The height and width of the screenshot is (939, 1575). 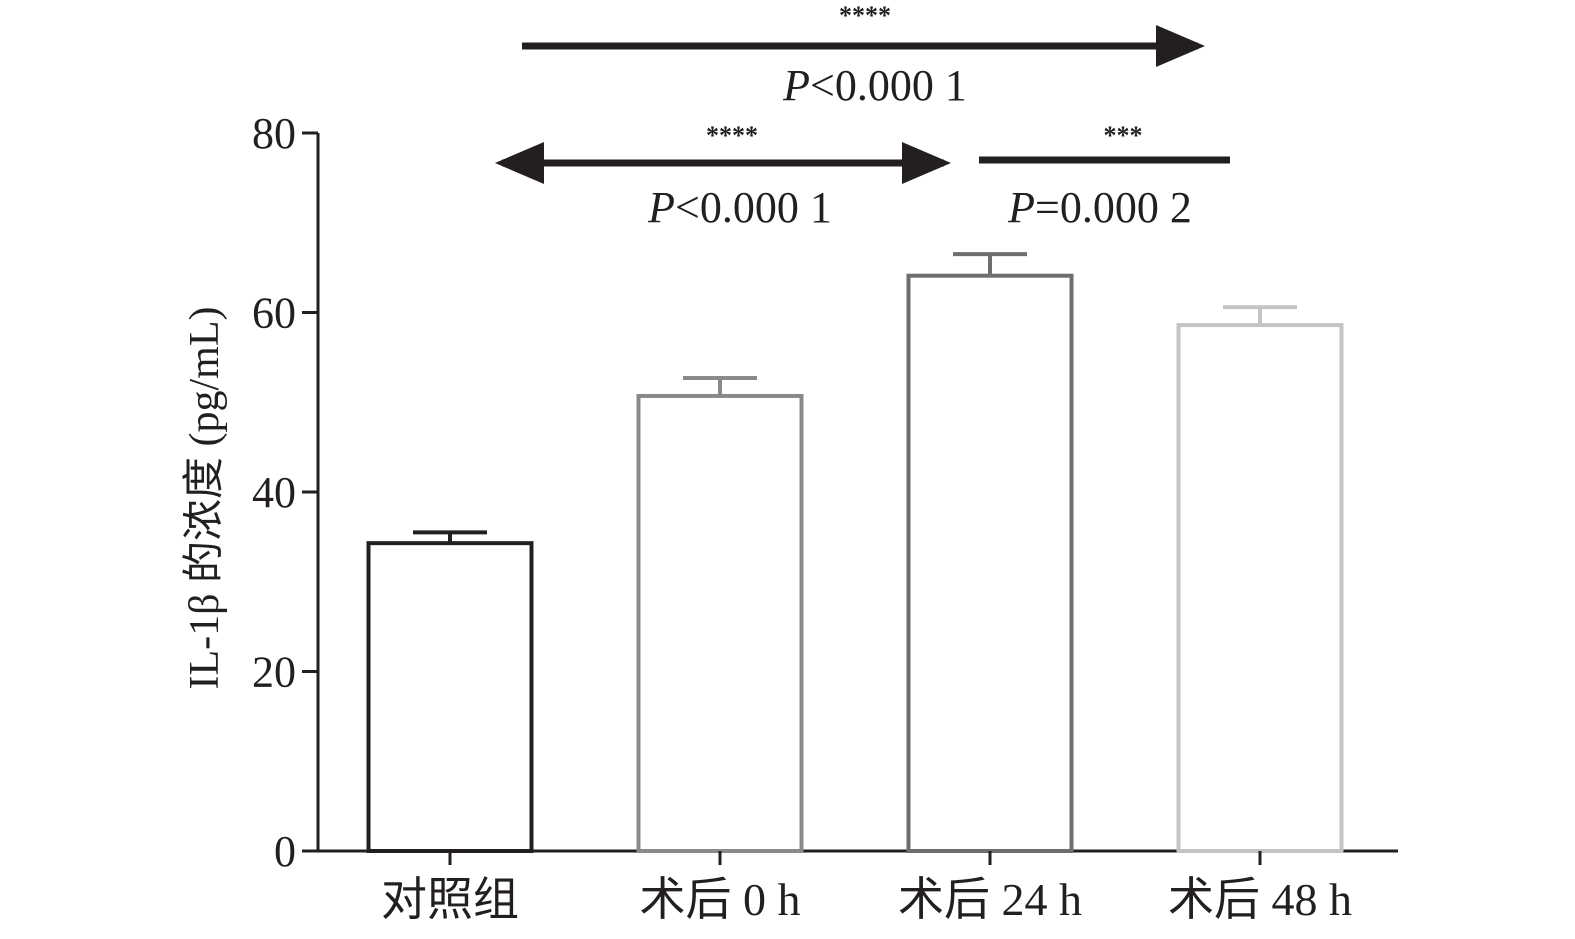 I want to click on annotation-right-p-text: =0.000 2, so click(x=1113, y=207).